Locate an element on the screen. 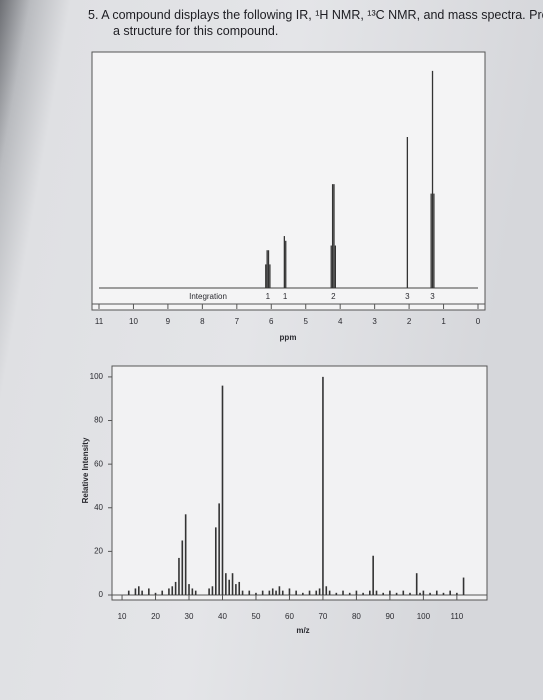 The height and width of the screenshot is (700, 543). y-tick-label: 40 is located at coordinates (98, 507).